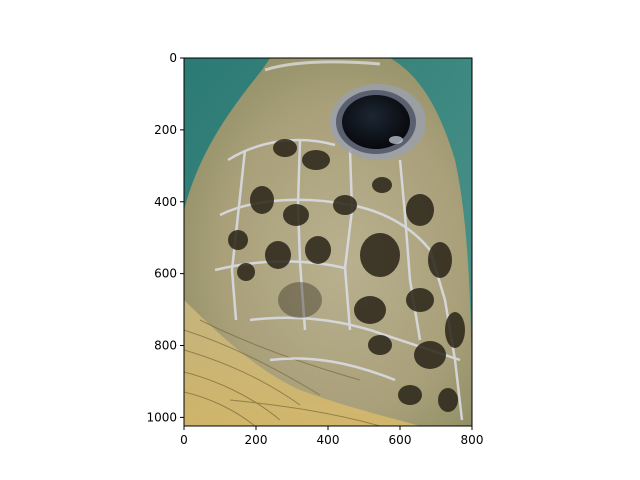 The height and width of the screenshot is (480, 640). I want to click on x-axis: 0 200 400 600 800, so click(331, 436).